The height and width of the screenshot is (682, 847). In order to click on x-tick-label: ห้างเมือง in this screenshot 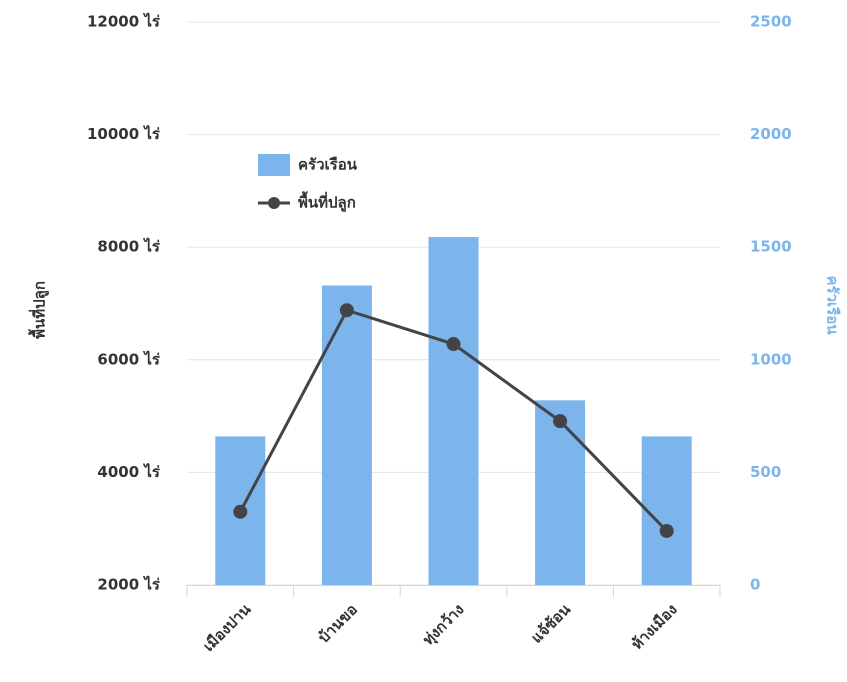, I will do `click(654, 626)`.